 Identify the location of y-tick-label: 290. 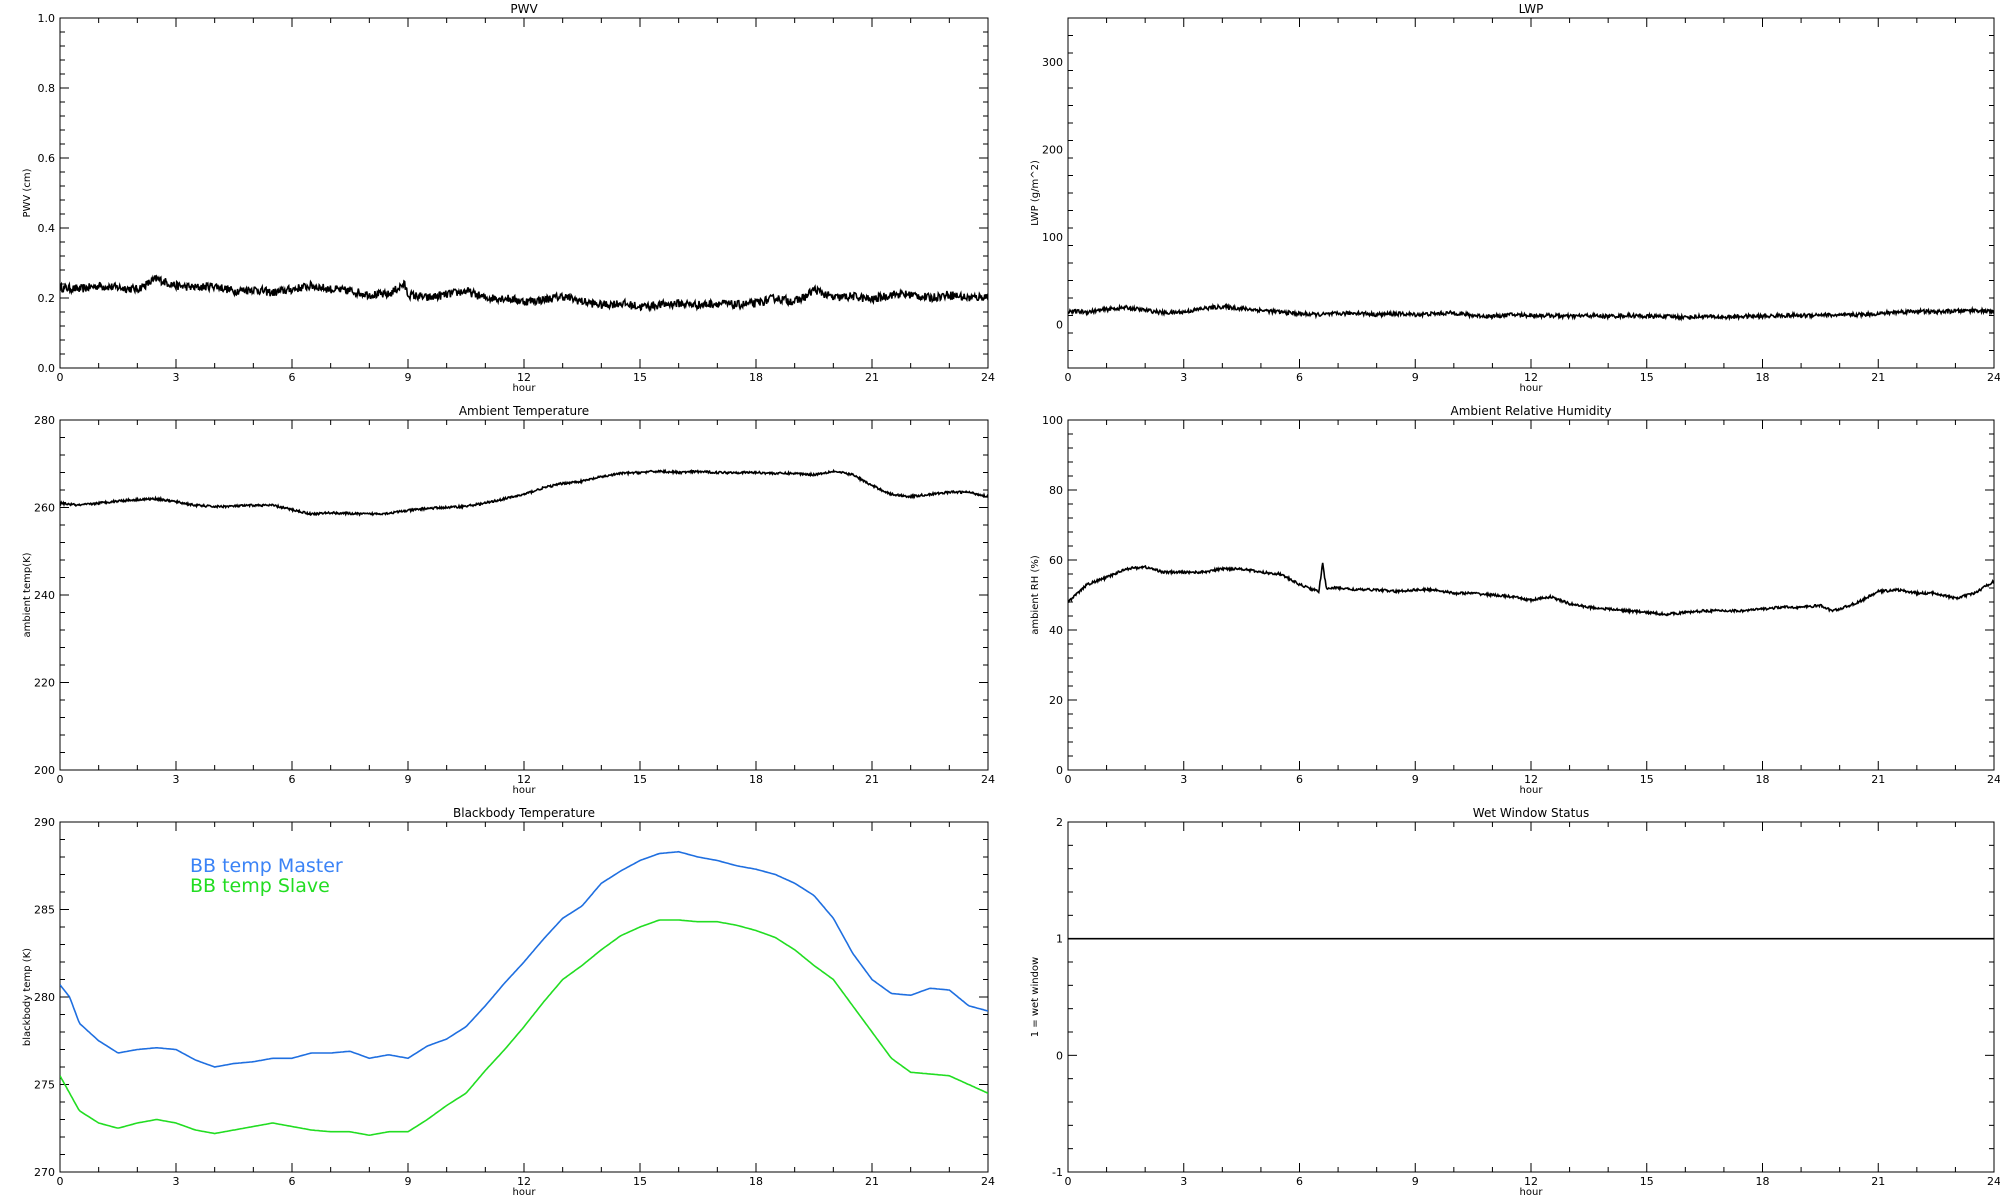
(44, 822).